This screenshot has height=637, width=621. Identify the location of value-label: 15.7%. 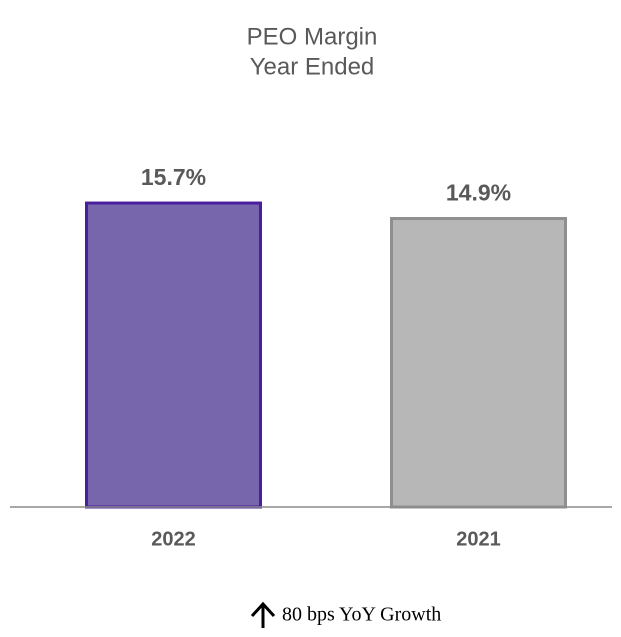
(173, 177).